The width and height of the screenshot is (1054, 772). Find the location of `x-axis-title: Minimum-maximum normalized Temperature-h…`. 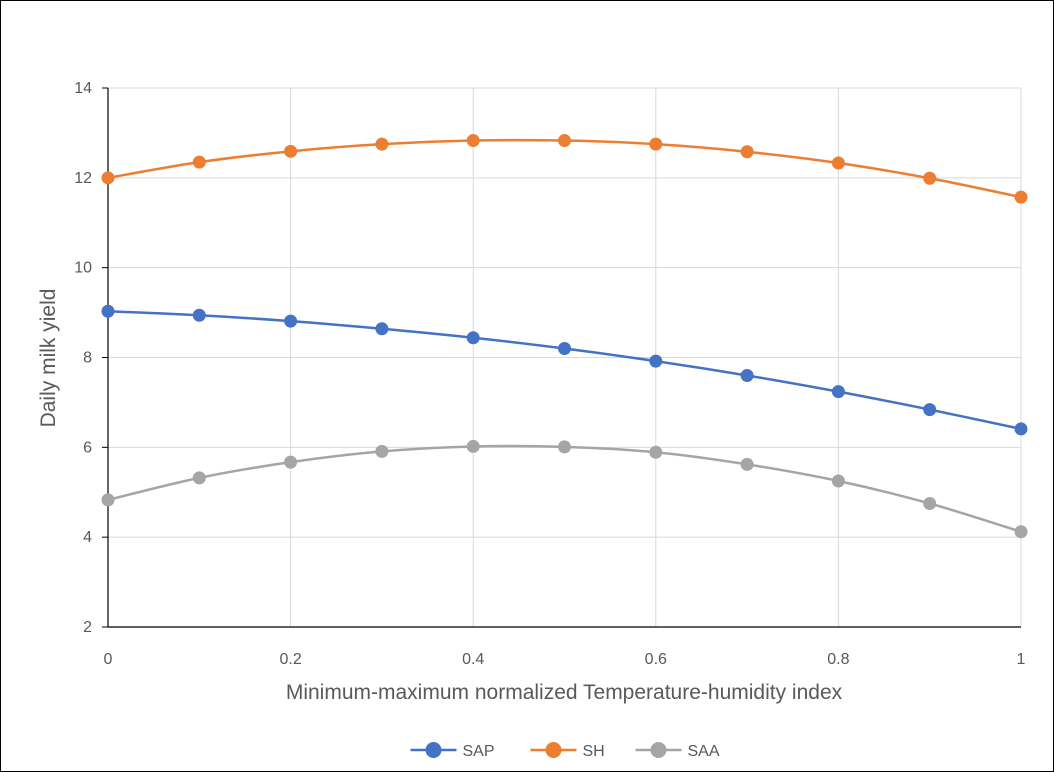

x-axis-title: Minimum-maximum normalized Temperature-h… is located at coordinates (564, 692).